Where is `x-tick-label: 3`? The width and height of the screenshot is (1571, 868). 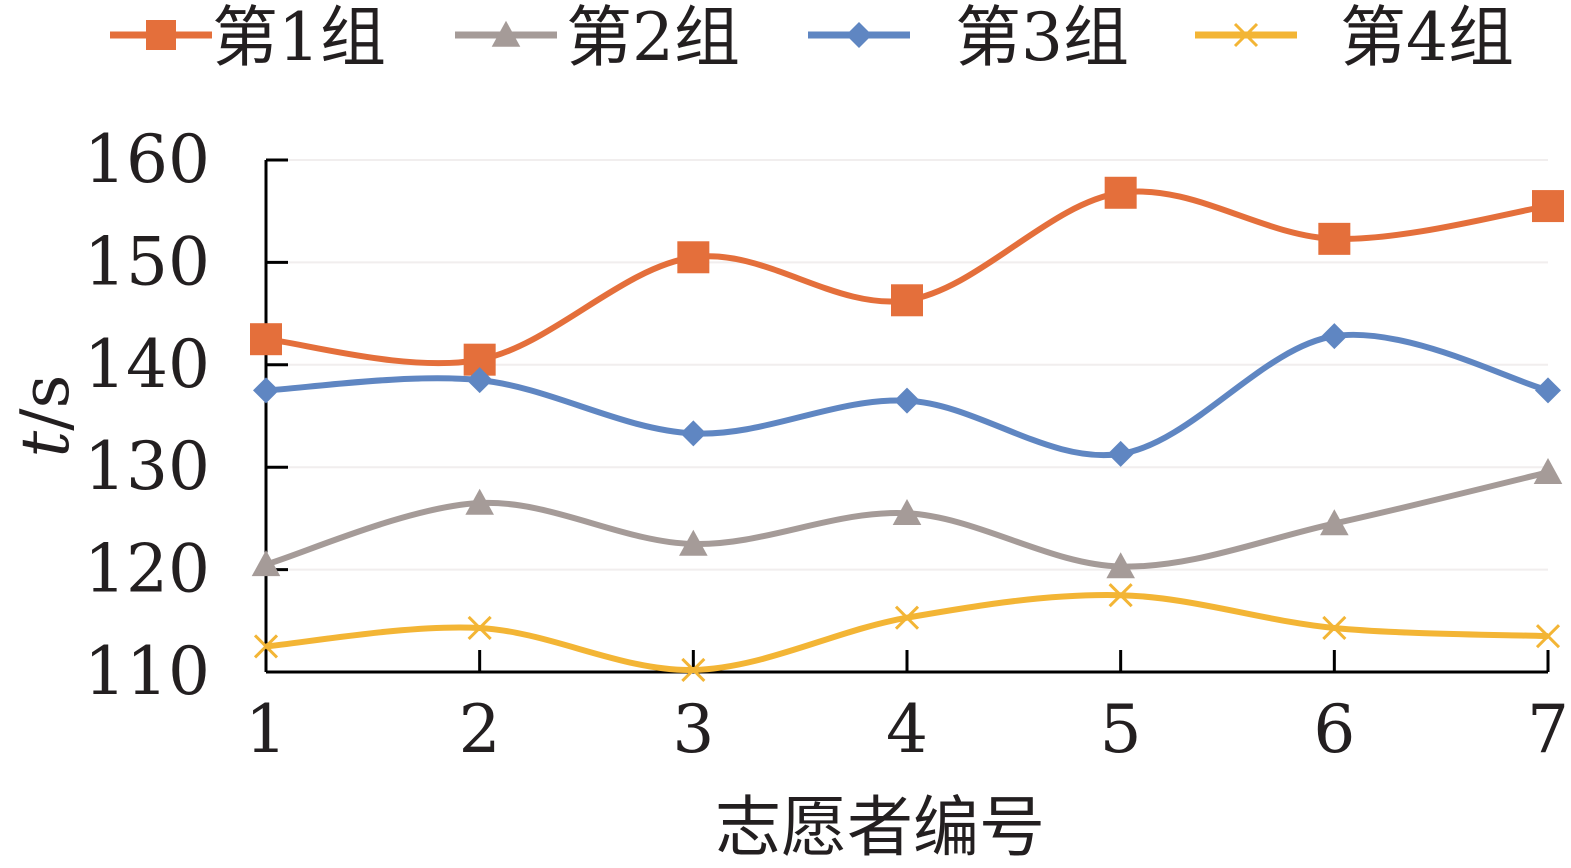
x-tick-label: 3 is located at coordinates (693, 729).